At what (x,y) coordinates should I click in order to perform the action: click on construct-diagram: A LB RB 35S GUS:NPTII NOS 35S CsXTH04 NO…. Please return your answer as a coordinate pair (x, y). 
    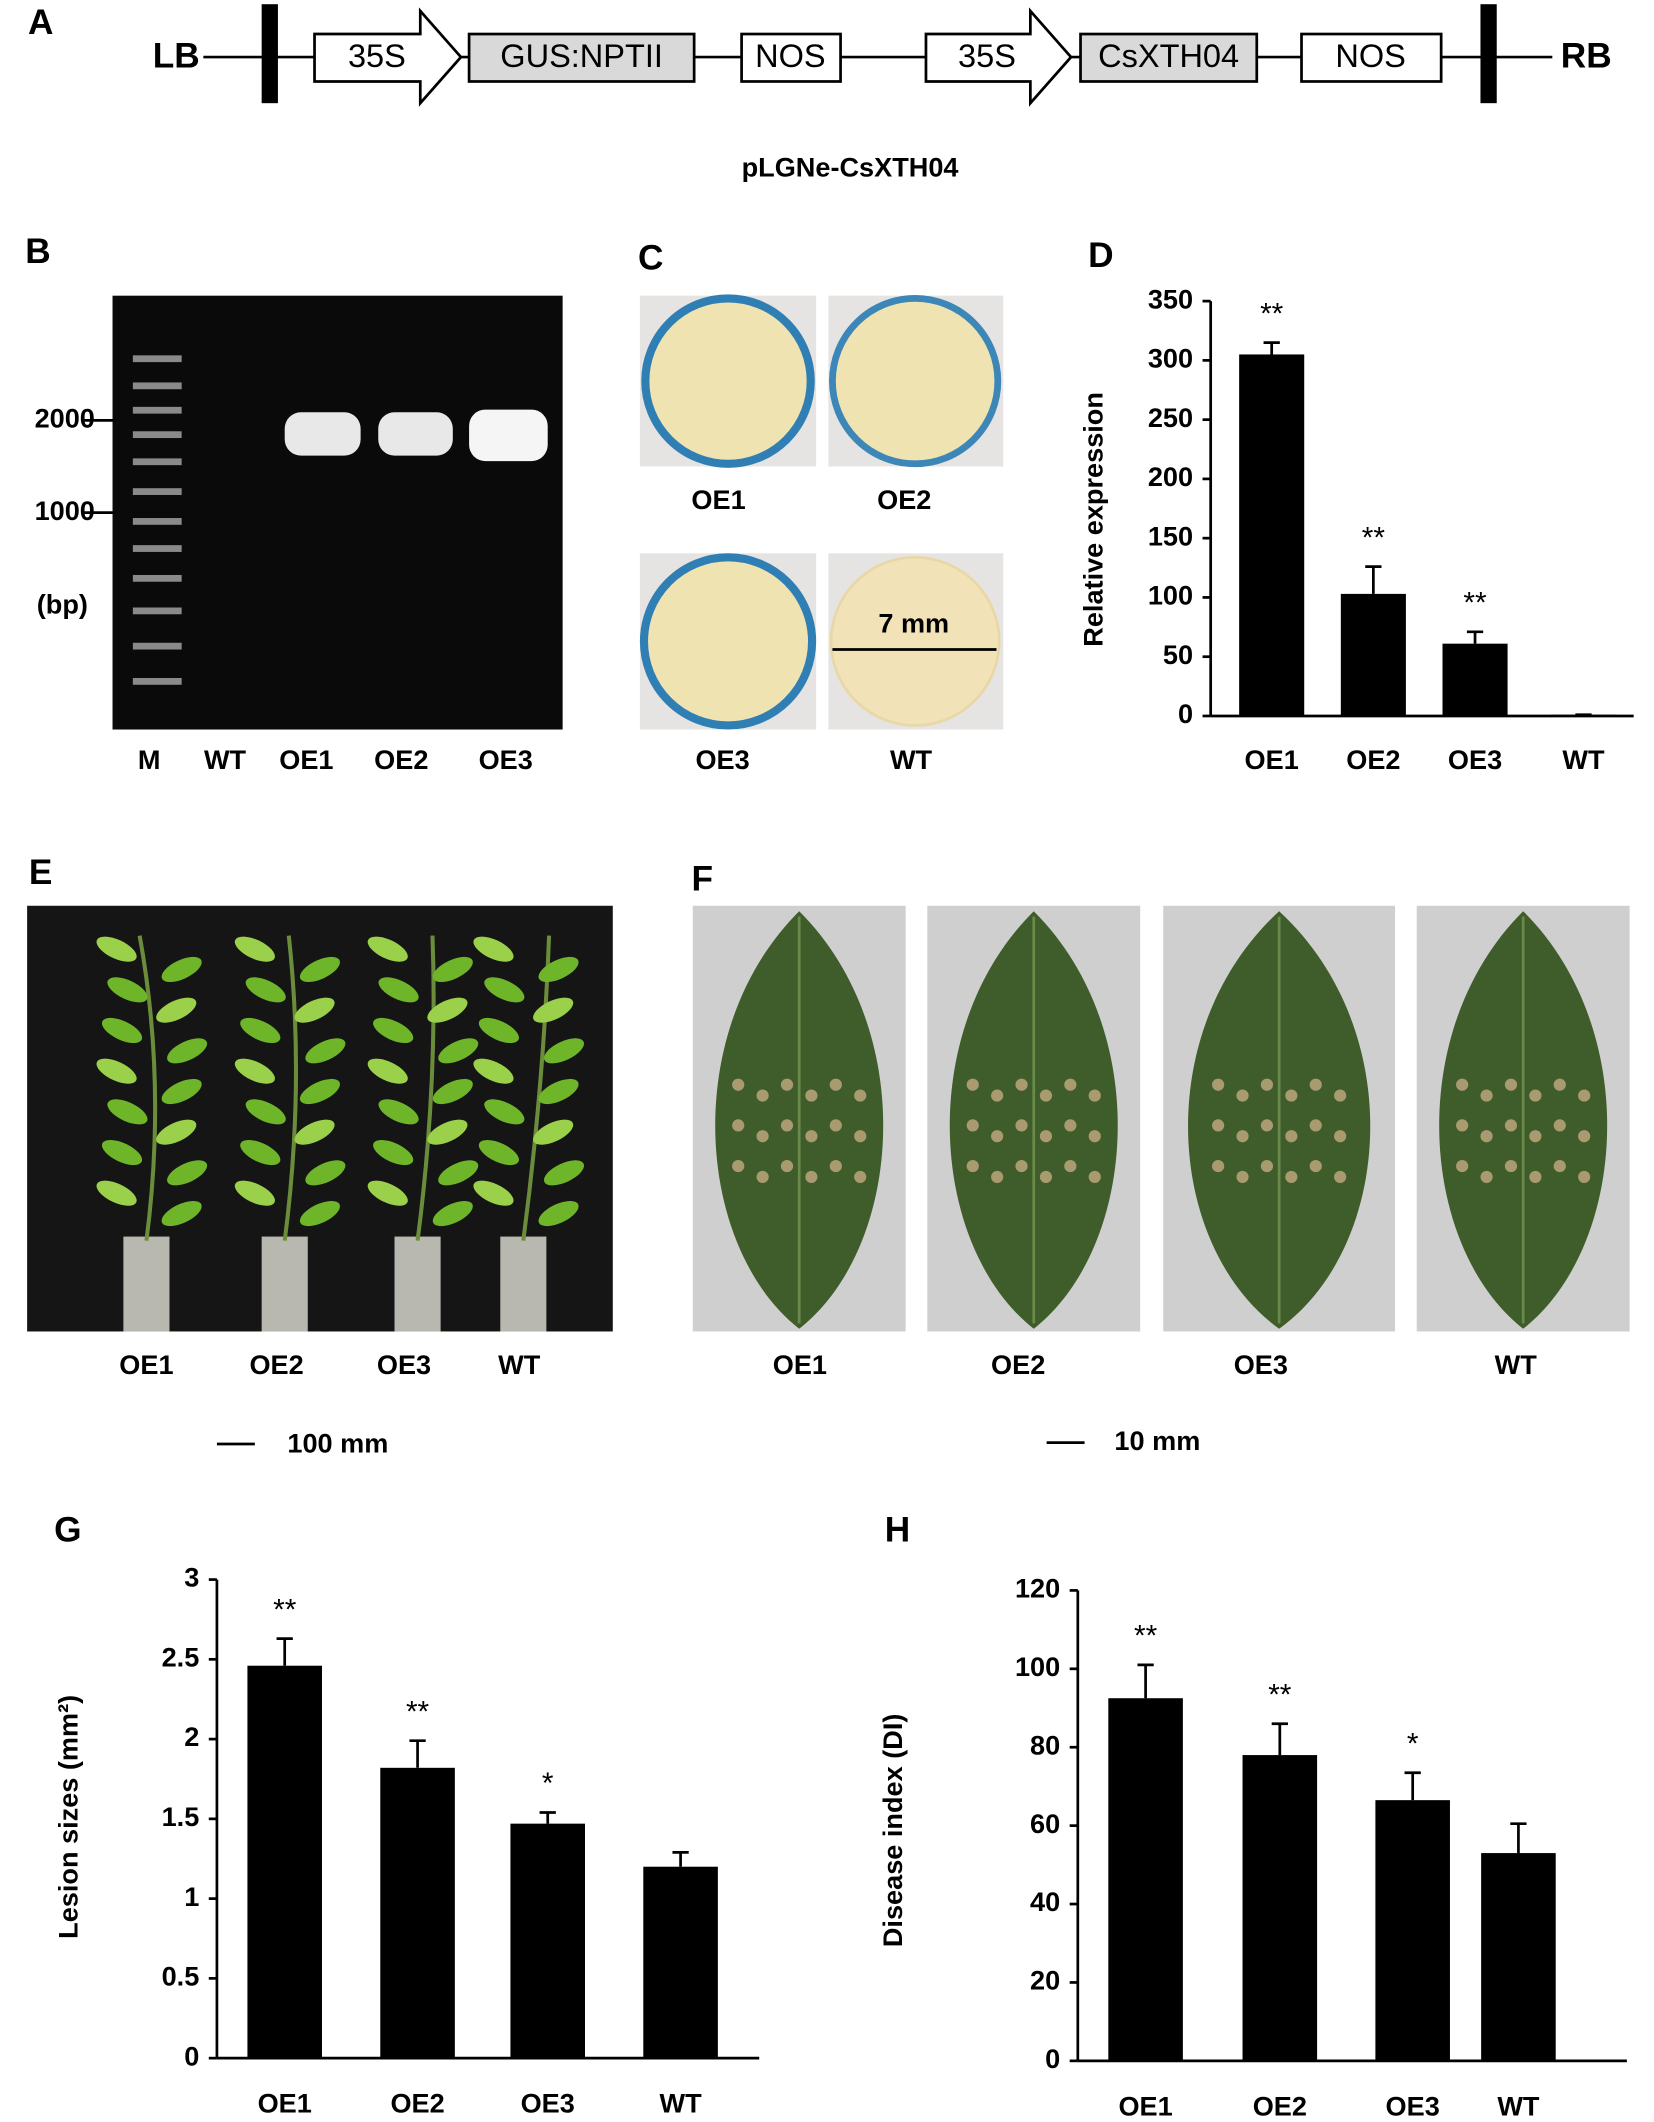
    Looking at the image, I should click on (820, 93).